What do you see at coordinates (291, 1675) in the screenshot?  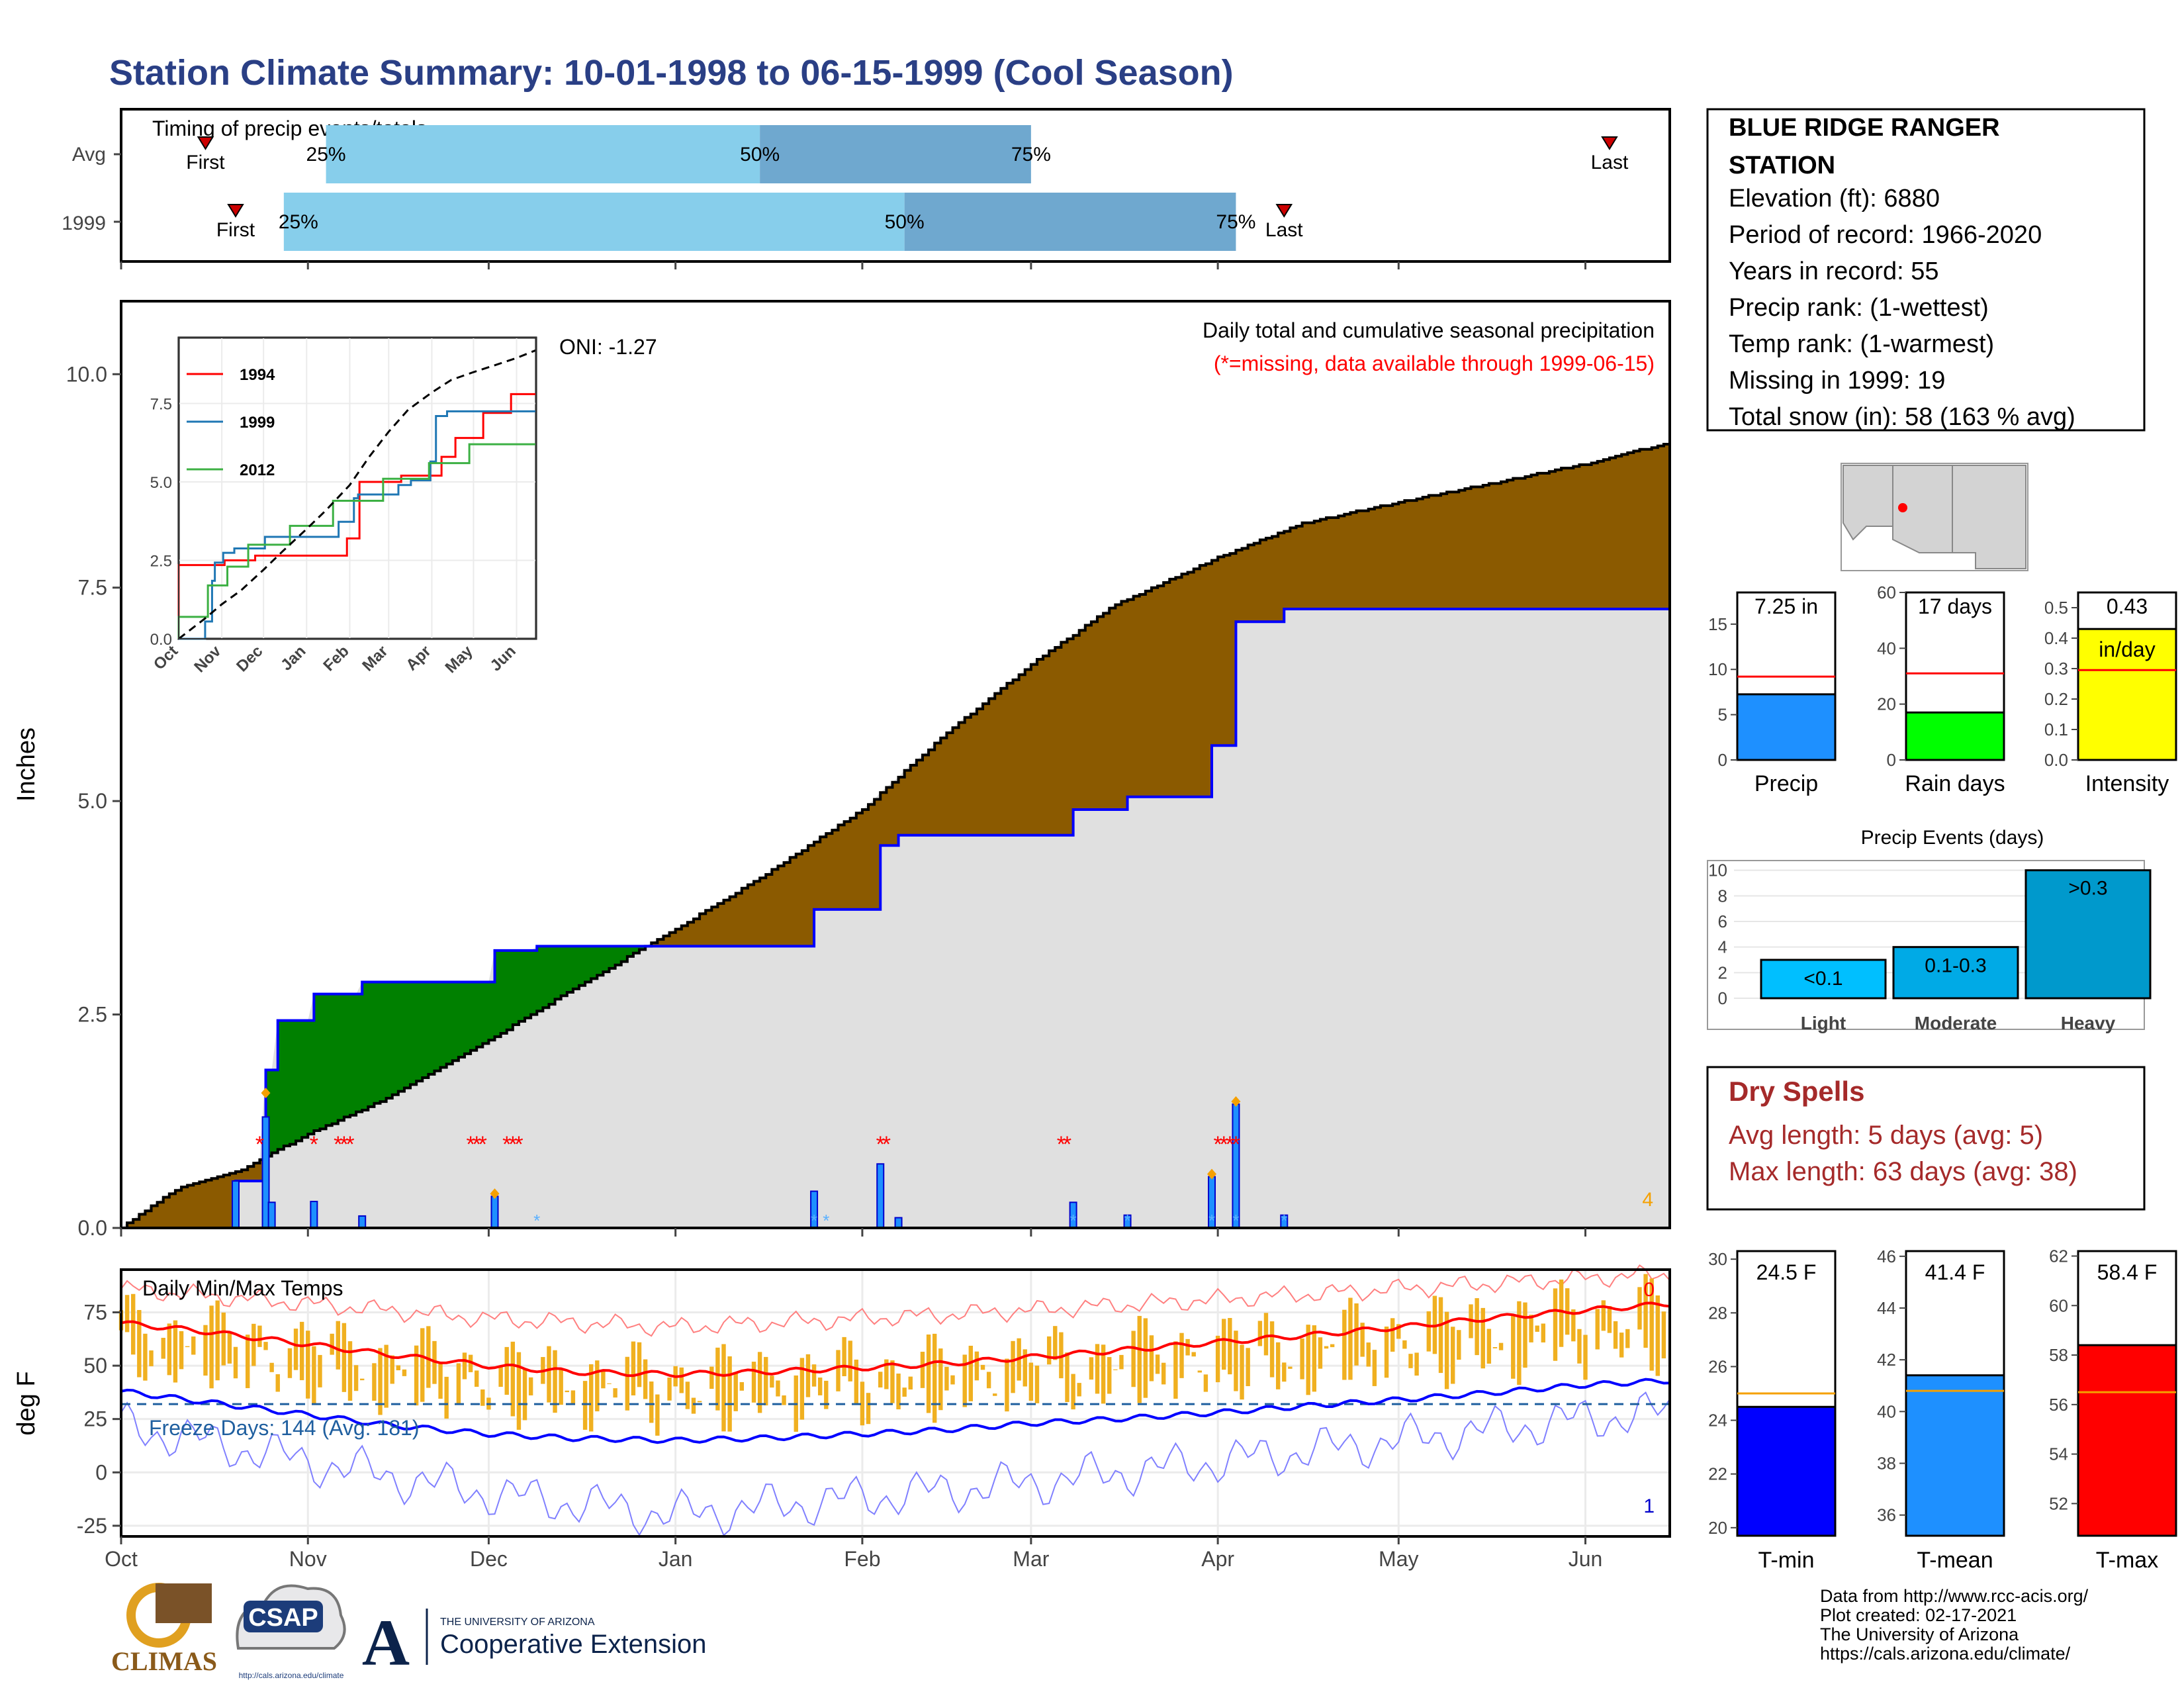 I see `csap-logo-url: http://cals.arizona.edu/climate` at bounding box center [291, 1675].